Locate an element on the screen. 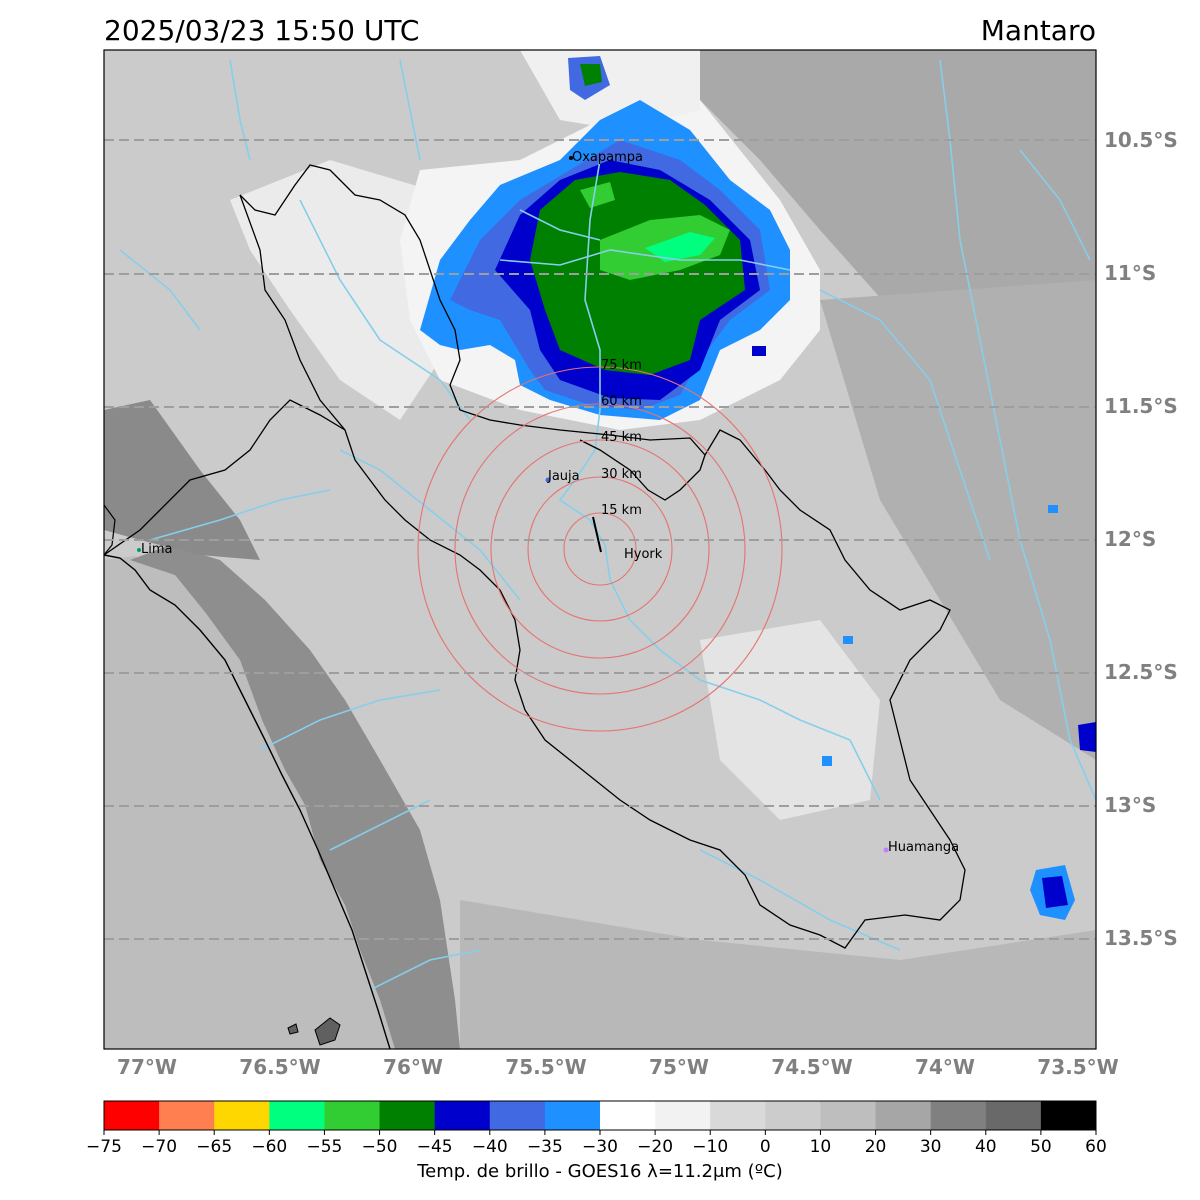 Image resolution: width=1200 pixels, height=1200 pixels. oxapampa-marker is located at coordinates (571, 158).